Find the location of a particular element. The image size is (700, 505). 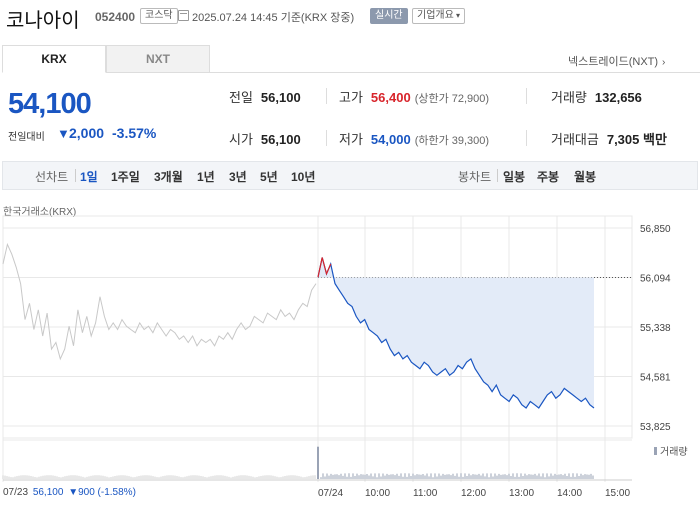

series-line-today is located at coordinates (456, 333).